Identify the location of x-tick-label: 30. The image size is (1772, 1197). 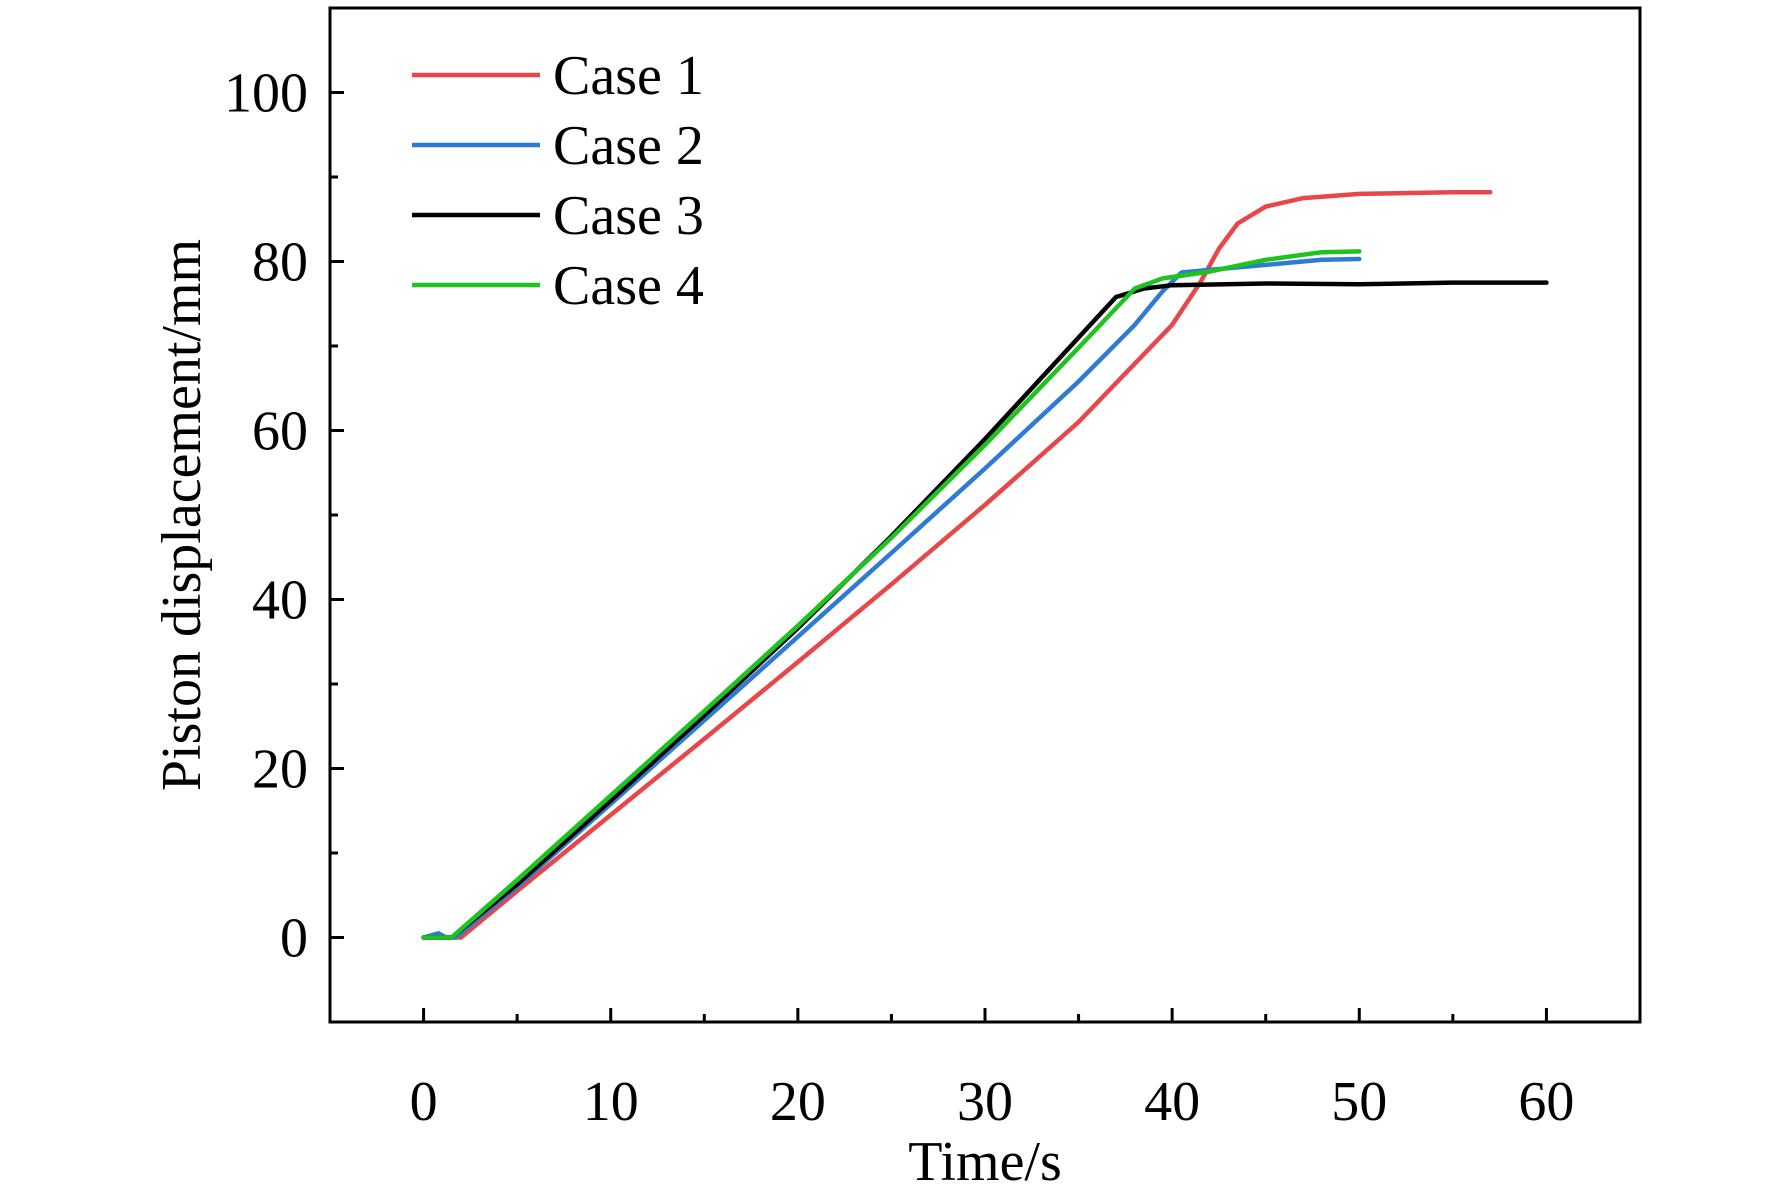
(985, 1102).